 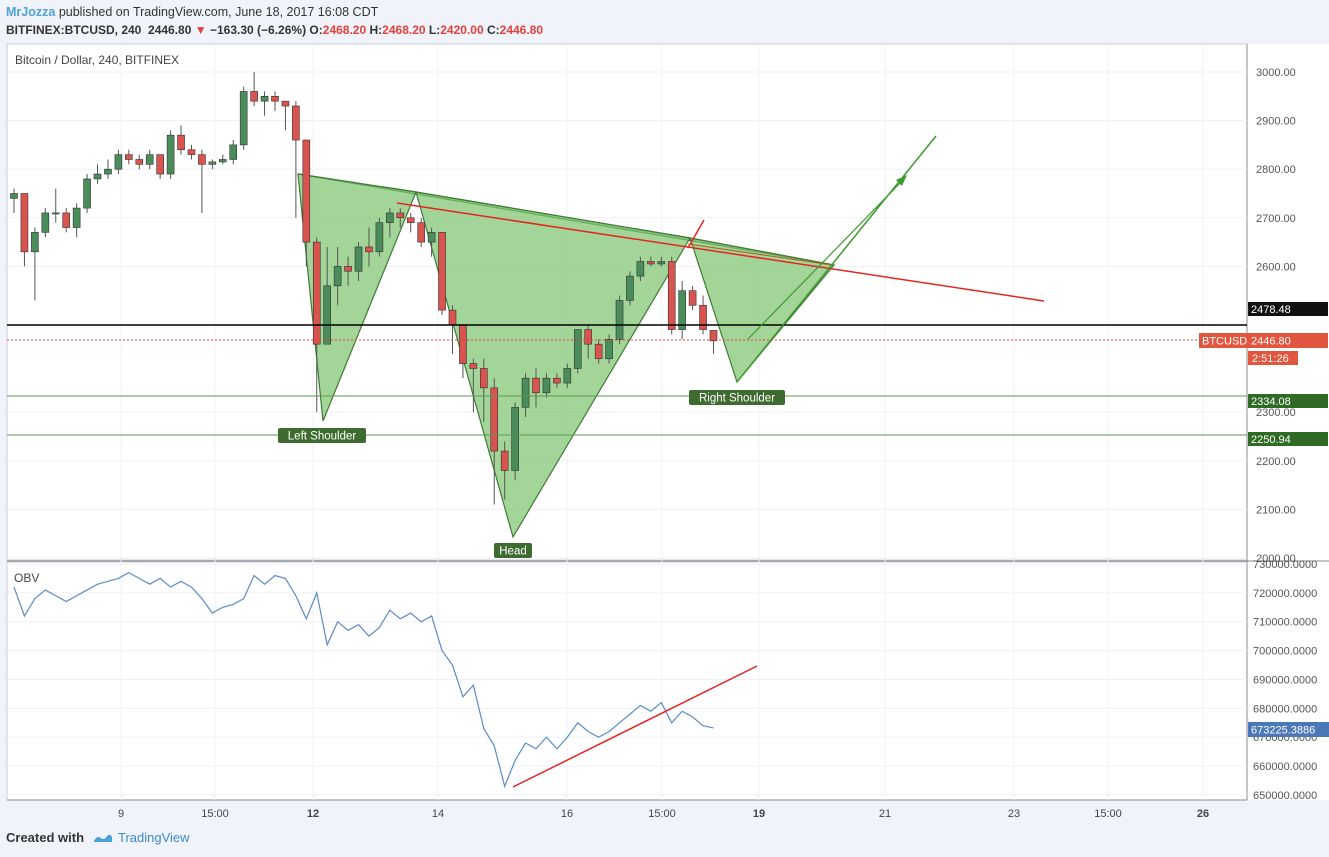 I want to click on obv-tick-label: 700000.0000, so click(x=1285, y=652).